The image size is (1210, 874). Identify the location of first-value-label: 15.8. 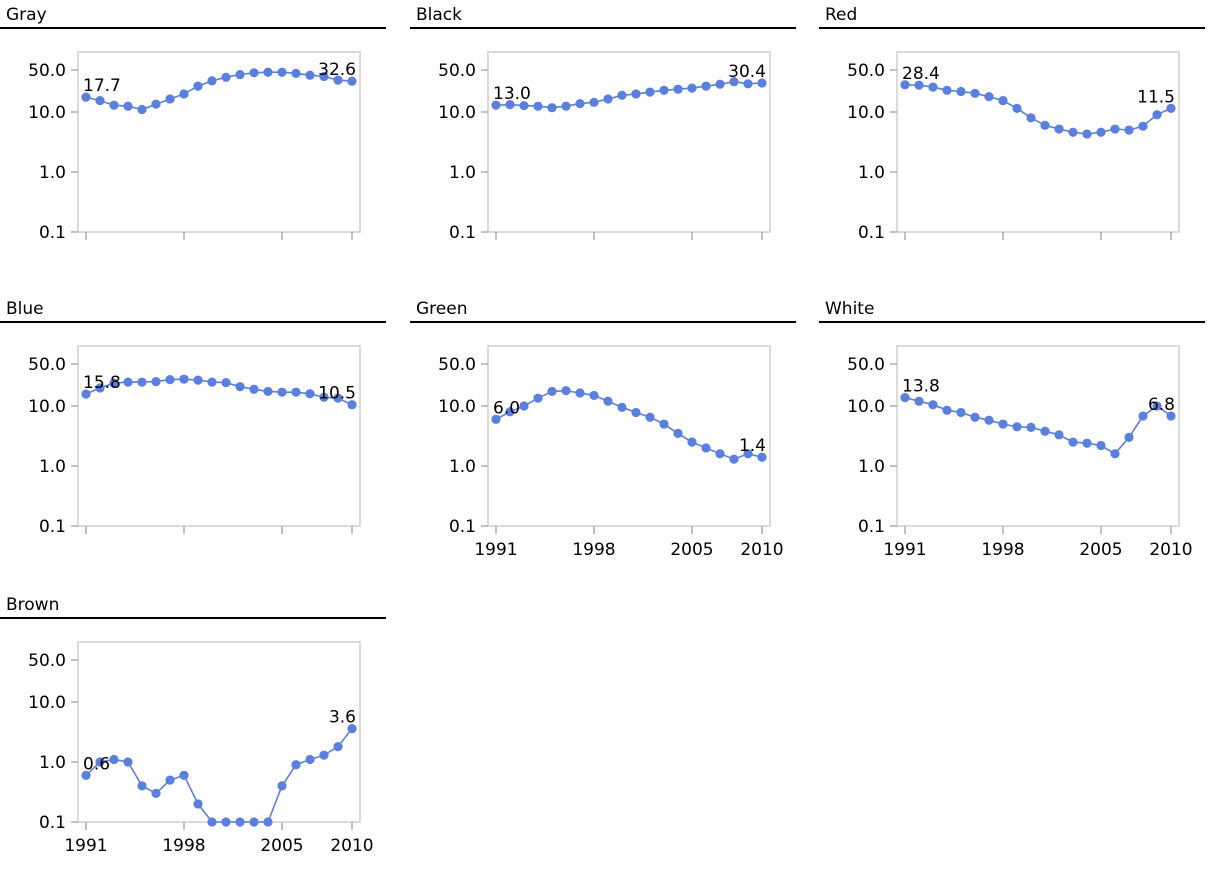
(102, 383).